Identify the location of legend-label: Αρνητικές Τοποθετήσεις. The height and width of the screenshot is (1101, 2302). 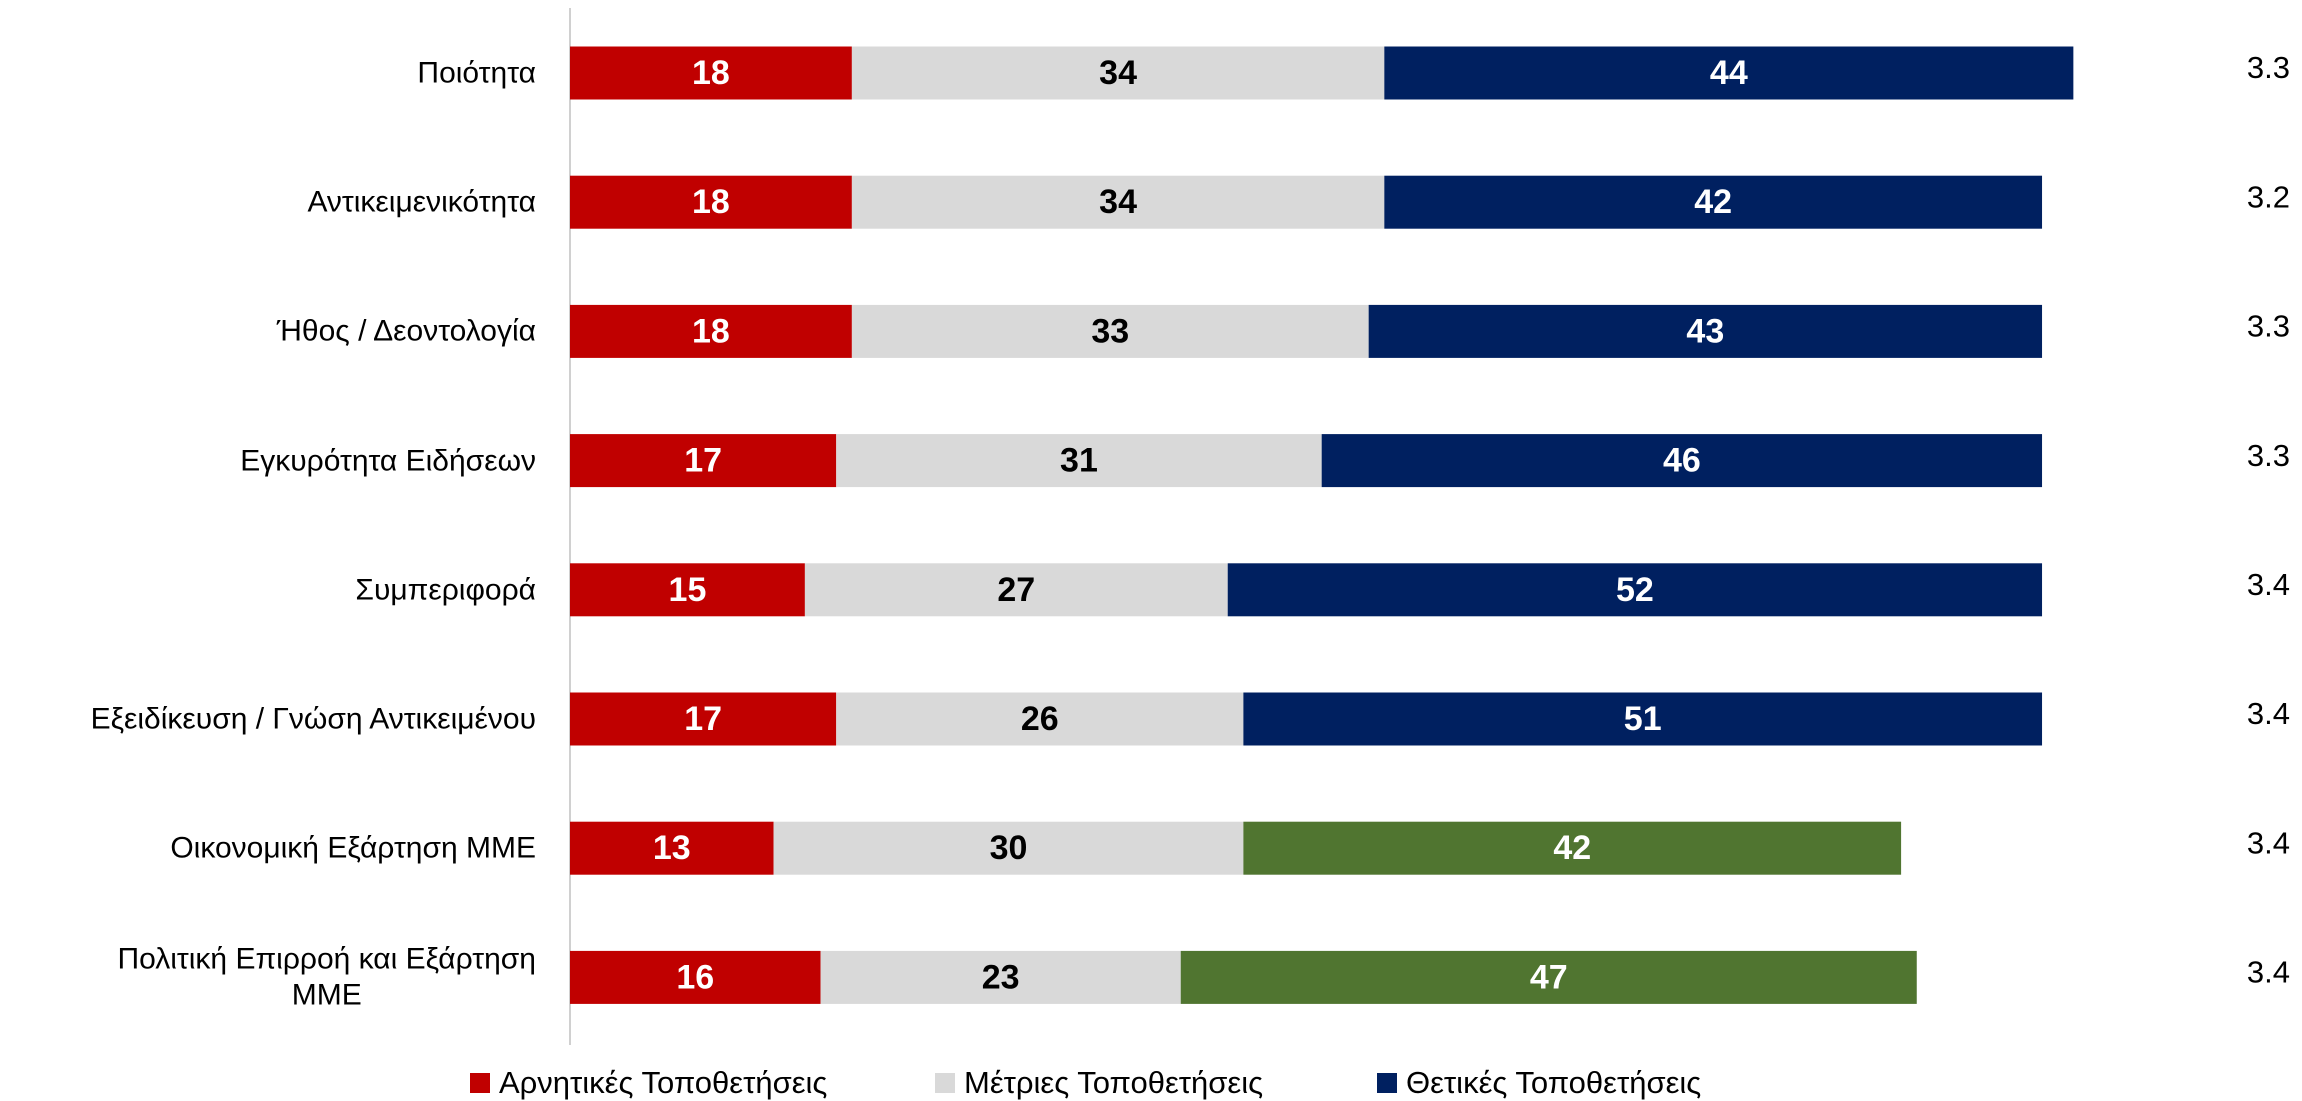
(663, 1082).